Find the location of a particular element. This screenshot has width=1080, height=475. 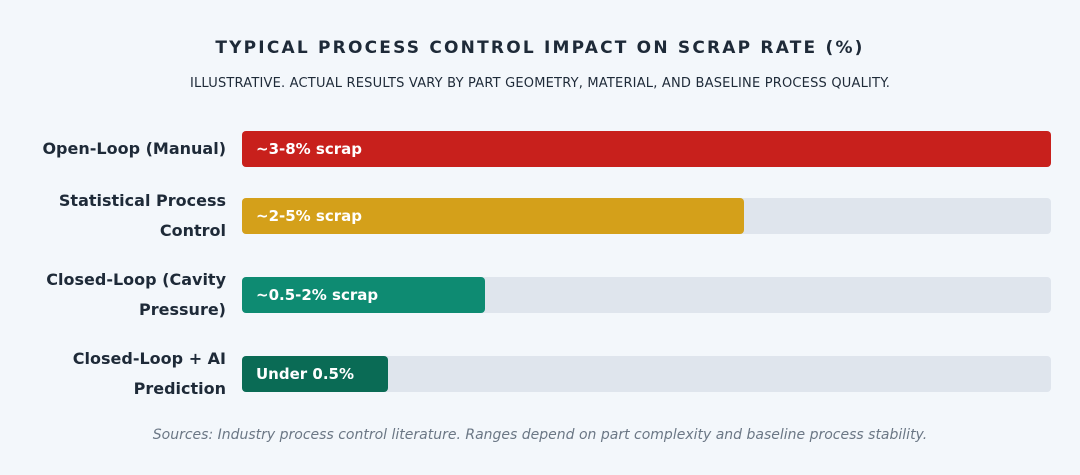

bar: ~3-8% scrap is located at coordinates (646, 149).